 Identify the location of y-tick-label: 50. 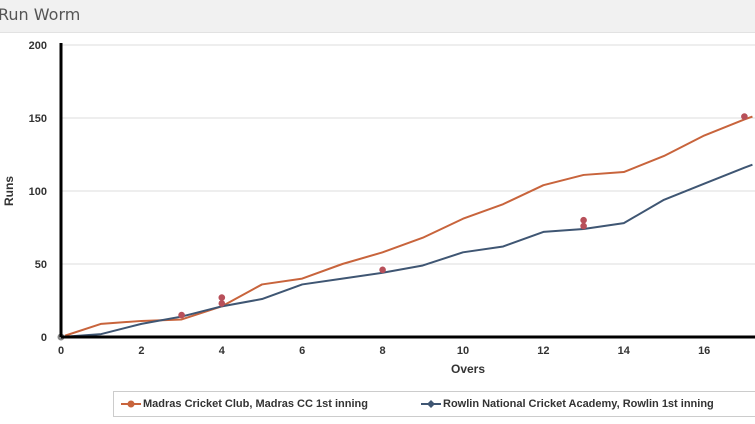
(41, 265).